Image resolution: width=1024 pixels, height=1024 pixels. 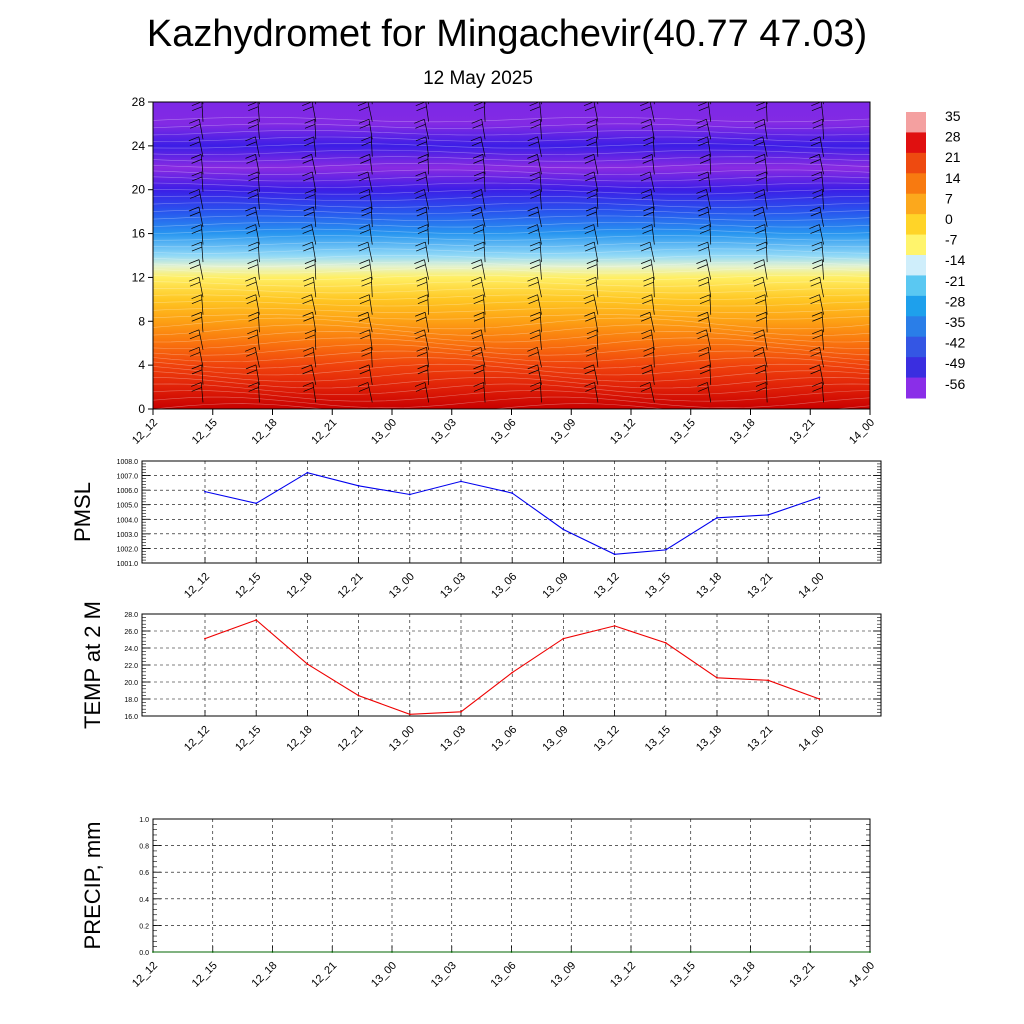 I want to click on colorbar-swatch, so click(x=916, y=388).